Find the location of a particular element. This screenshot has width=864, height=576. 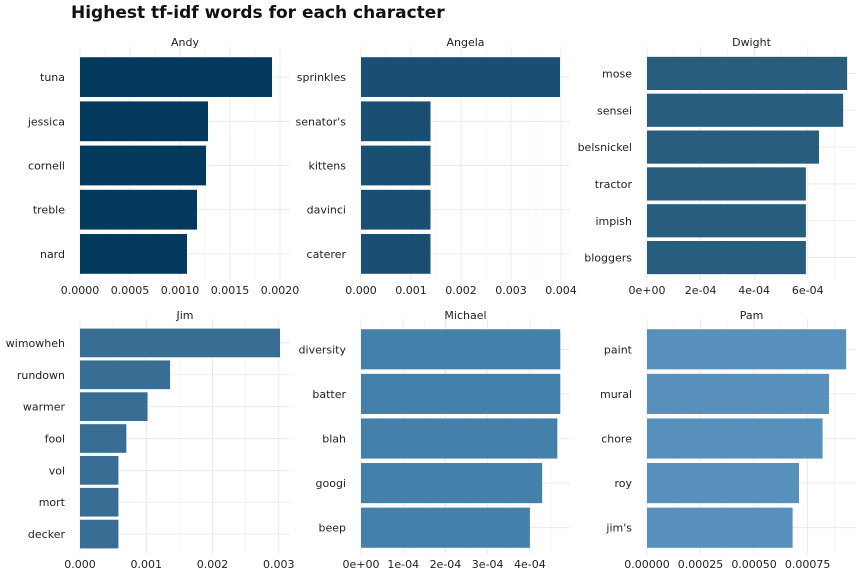

bar-fool is located at coordinates (103, 438).